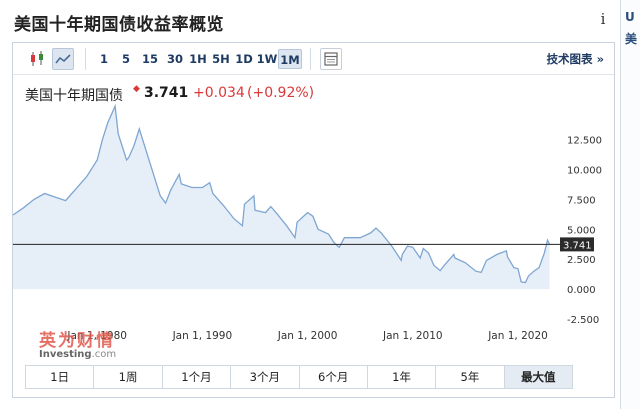  I want to click on watermark-brand: Investing, so click(65, 354).